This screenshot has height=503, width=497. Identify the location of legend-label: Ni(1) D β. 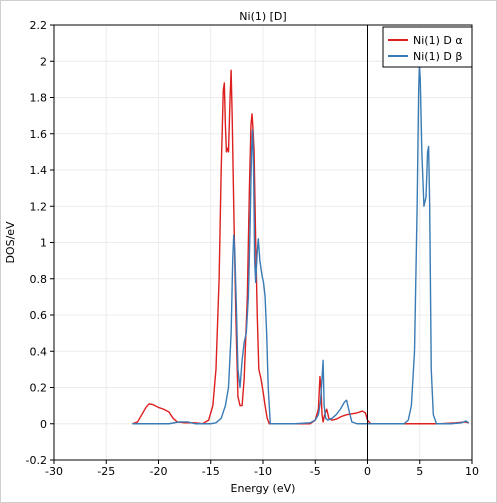
(437, 56).